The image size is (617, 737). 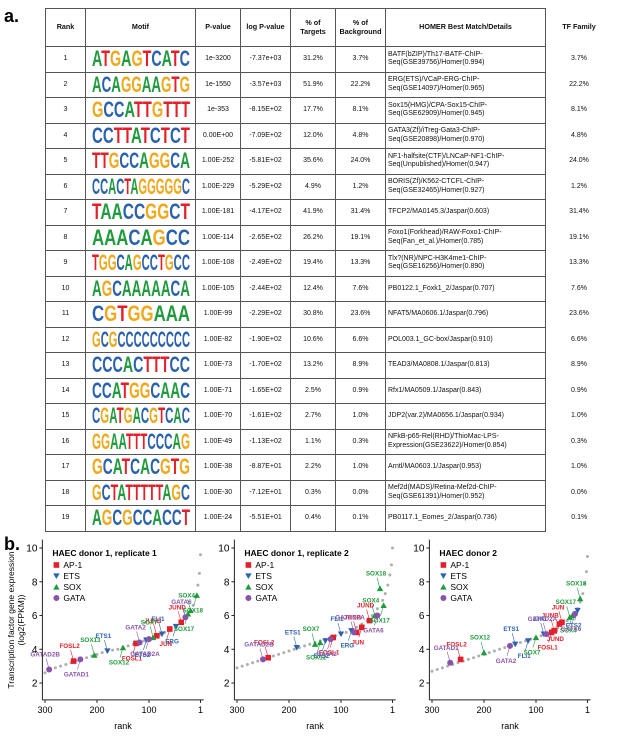 I want to click on table-cell: 31.4%, so click(x=360, y=212).